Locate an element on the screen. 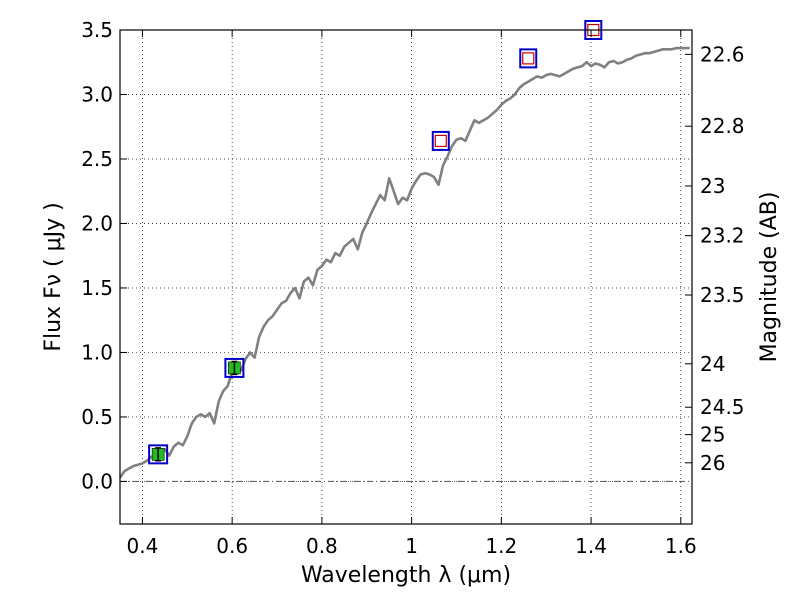 The image size is (800, 600). x-tick-label: 1.4 is located at coordinates (591, 546).